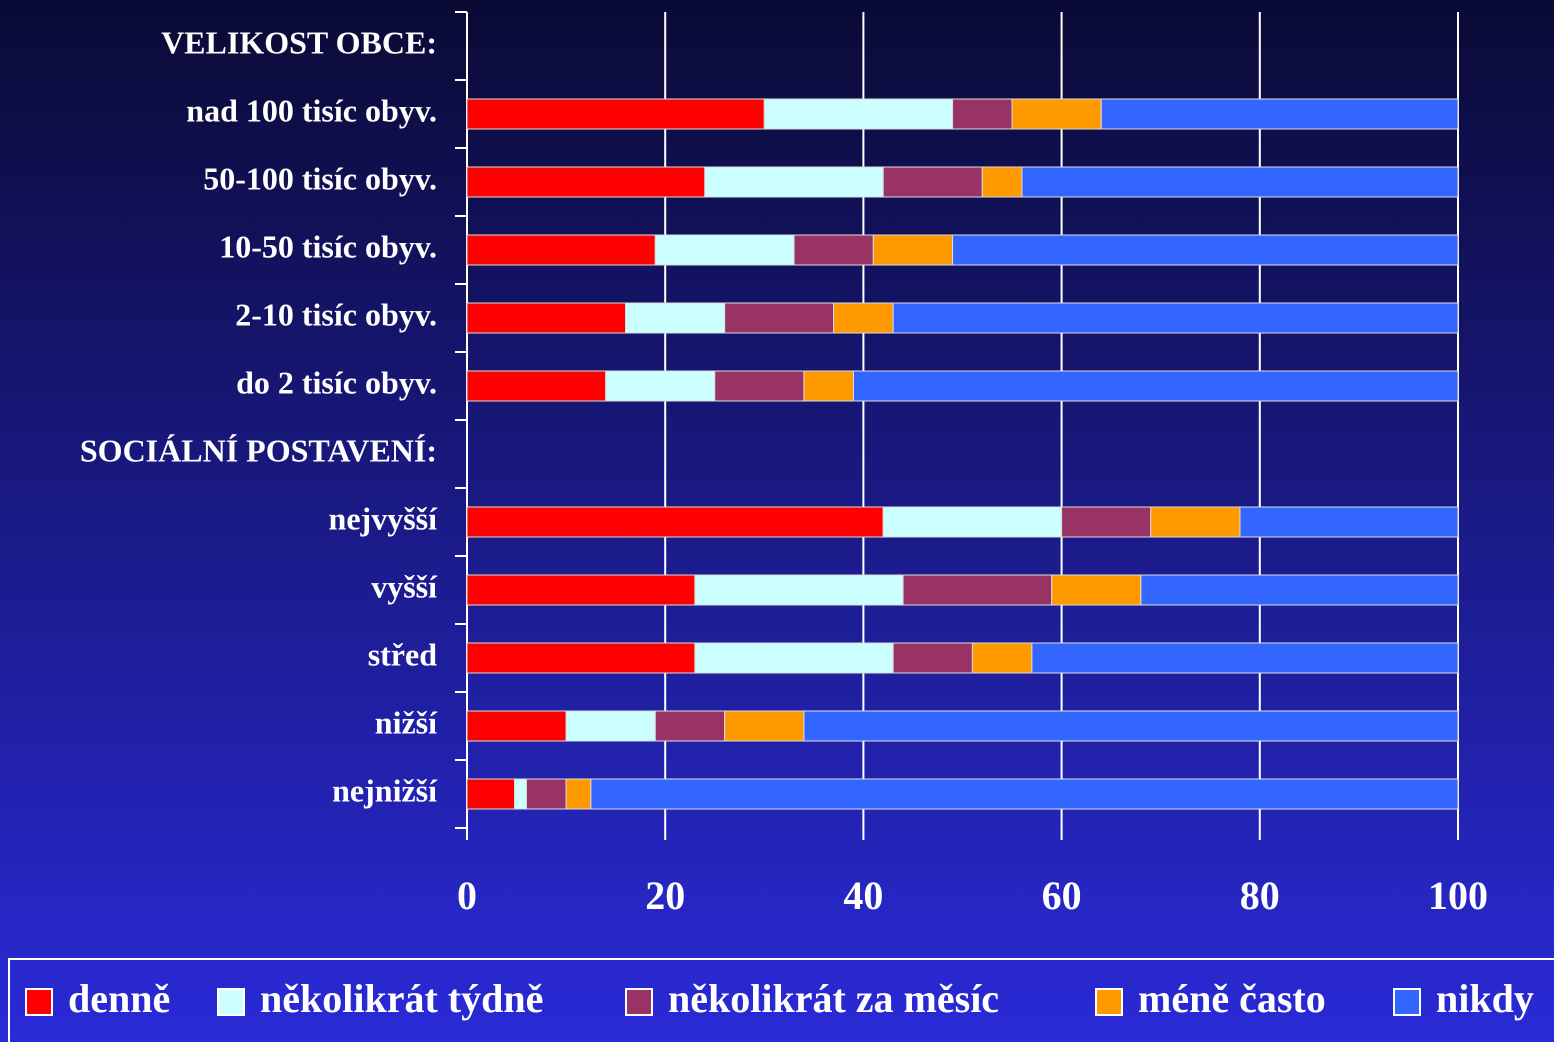 This screenshot has width=1554, height=1042. I want to click on y-tick-label: střed, so click(403, 654).